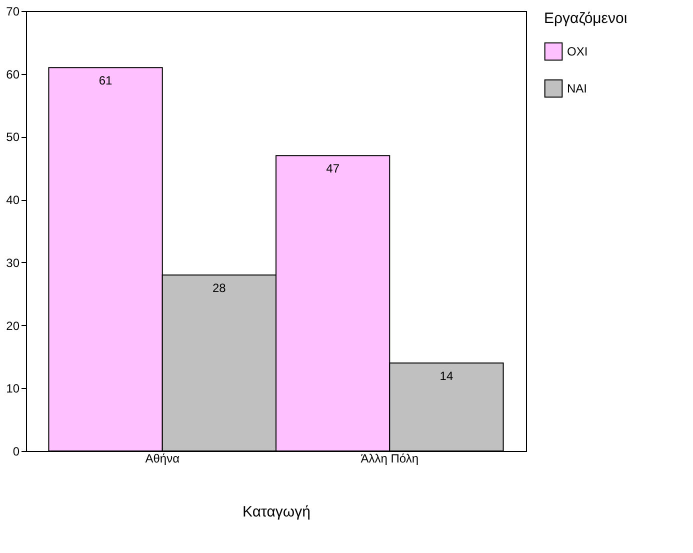 The height and width of the screenshot is (553, 693). I want to click on y-tick-label: 50, so click(13, 137).